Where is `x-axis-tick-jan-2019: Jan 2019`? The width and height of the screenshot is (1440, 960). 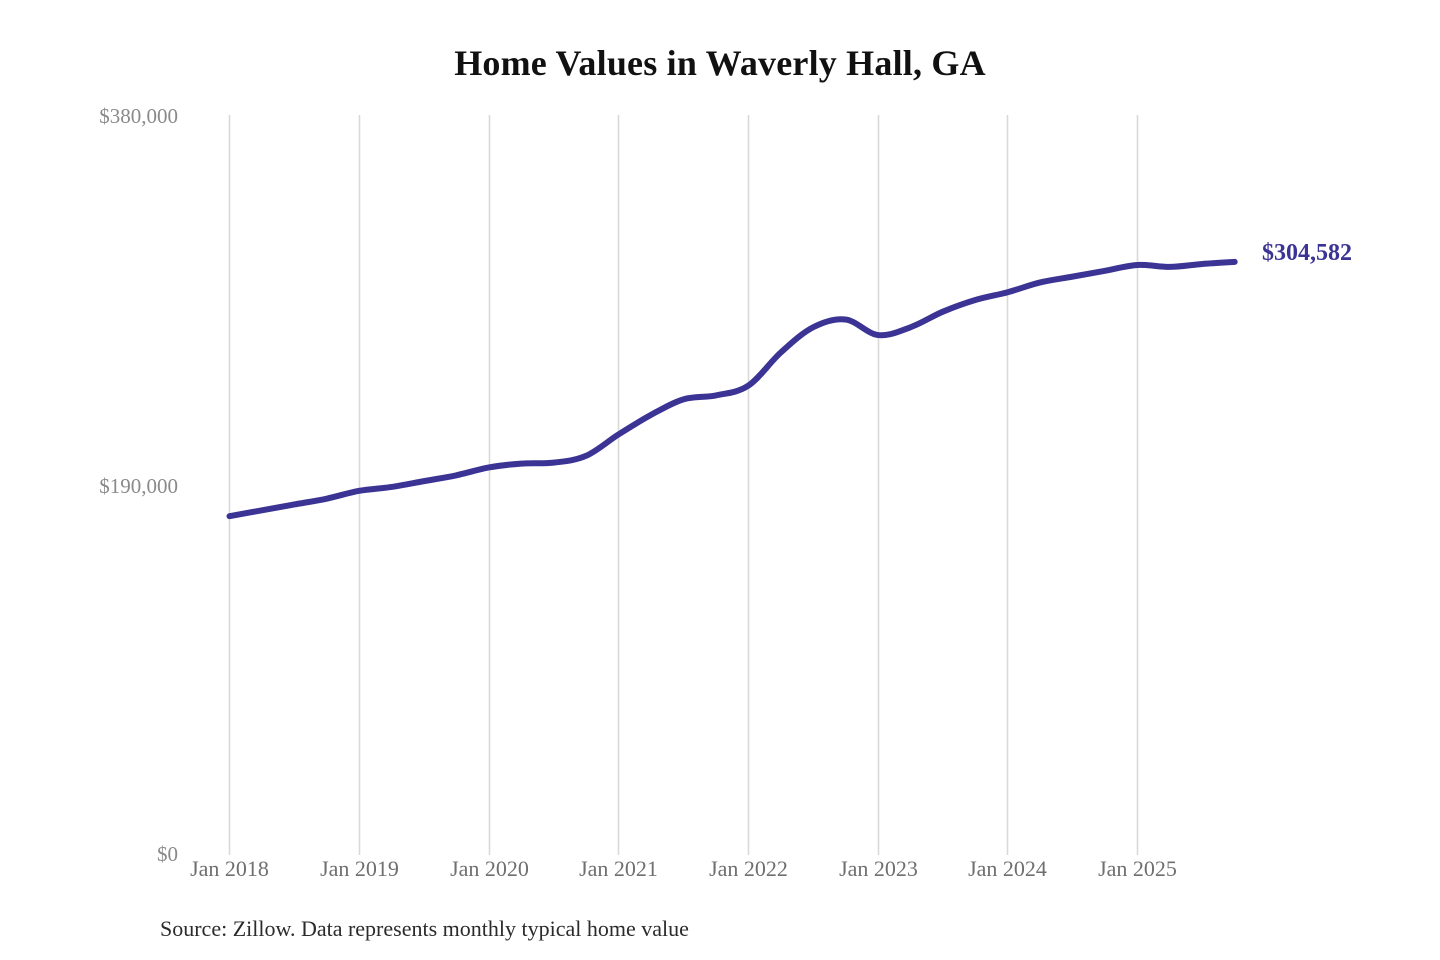
x-axis-tick-jan-2019: Jan 2019 is located at coordinates (359, 868).